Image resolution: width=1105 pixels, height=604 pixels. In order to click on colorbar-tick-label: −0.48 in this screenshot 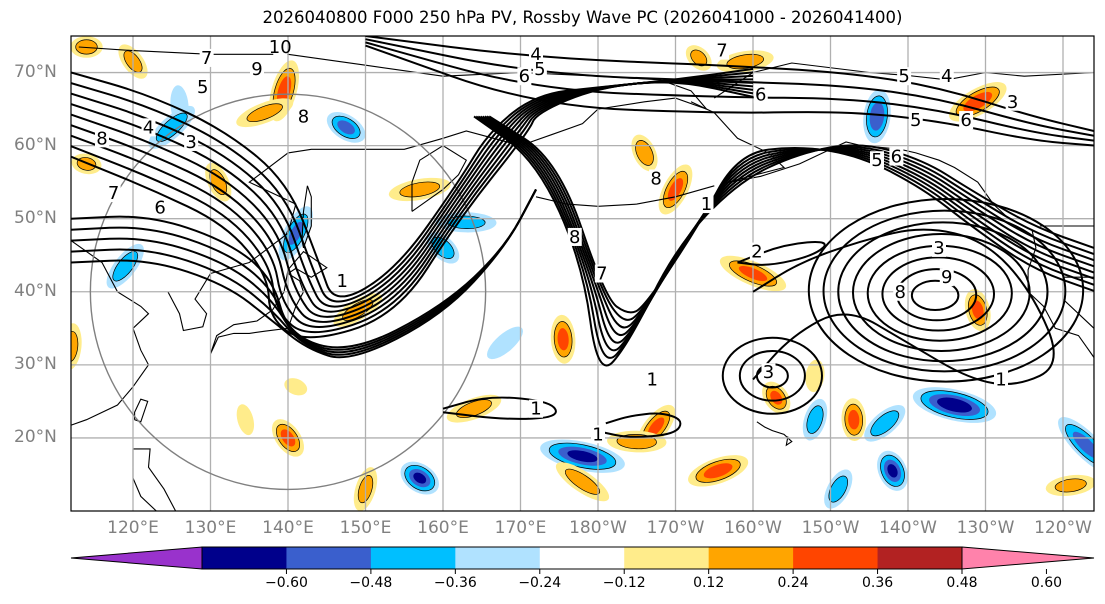, I will do `click(371, 583)`.